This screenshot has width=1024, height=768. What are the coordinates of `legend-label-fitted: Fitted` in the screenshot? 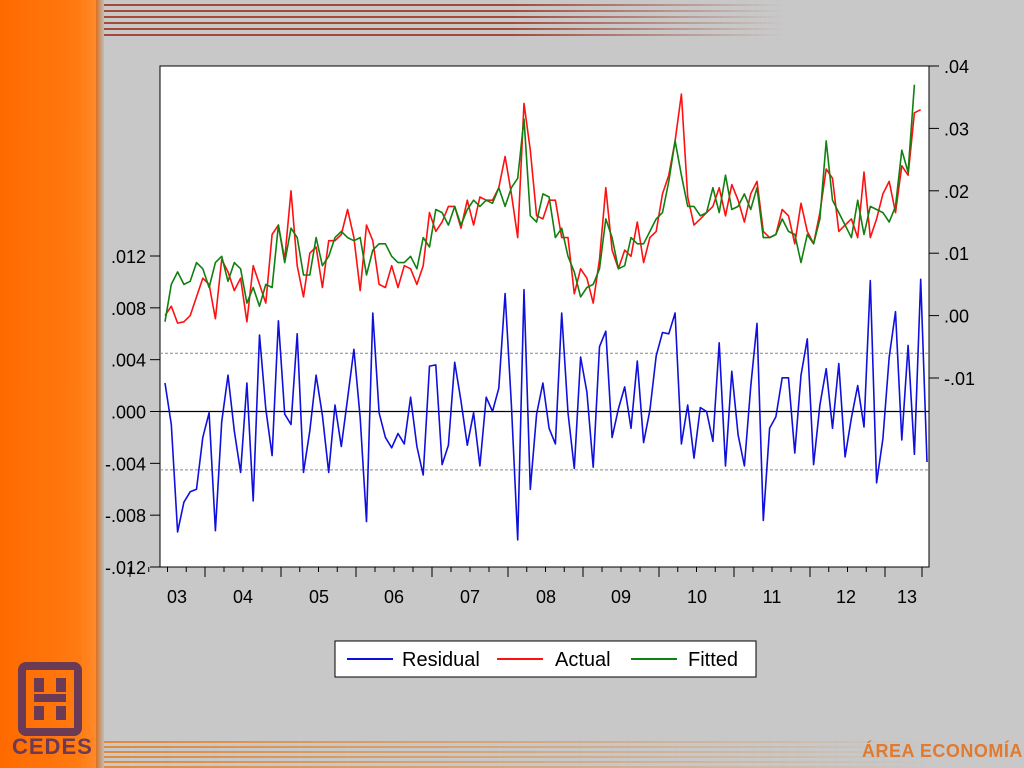 It's located at (713, 660).